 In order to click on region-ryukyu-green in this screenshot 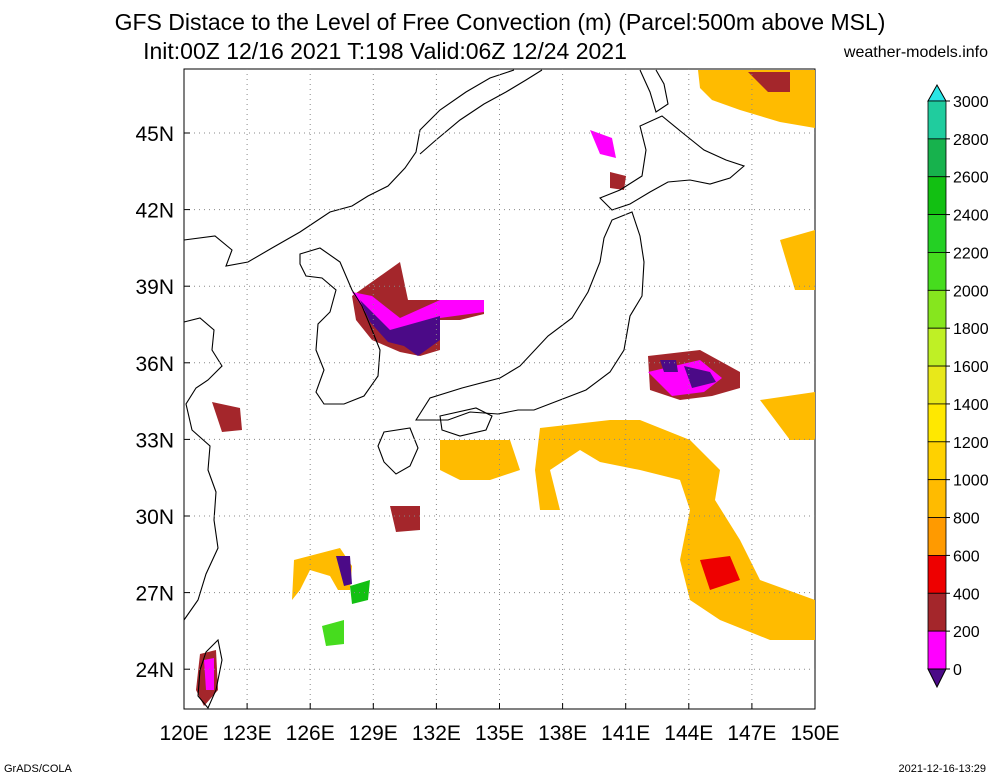, I will do `click(360, 592)`.